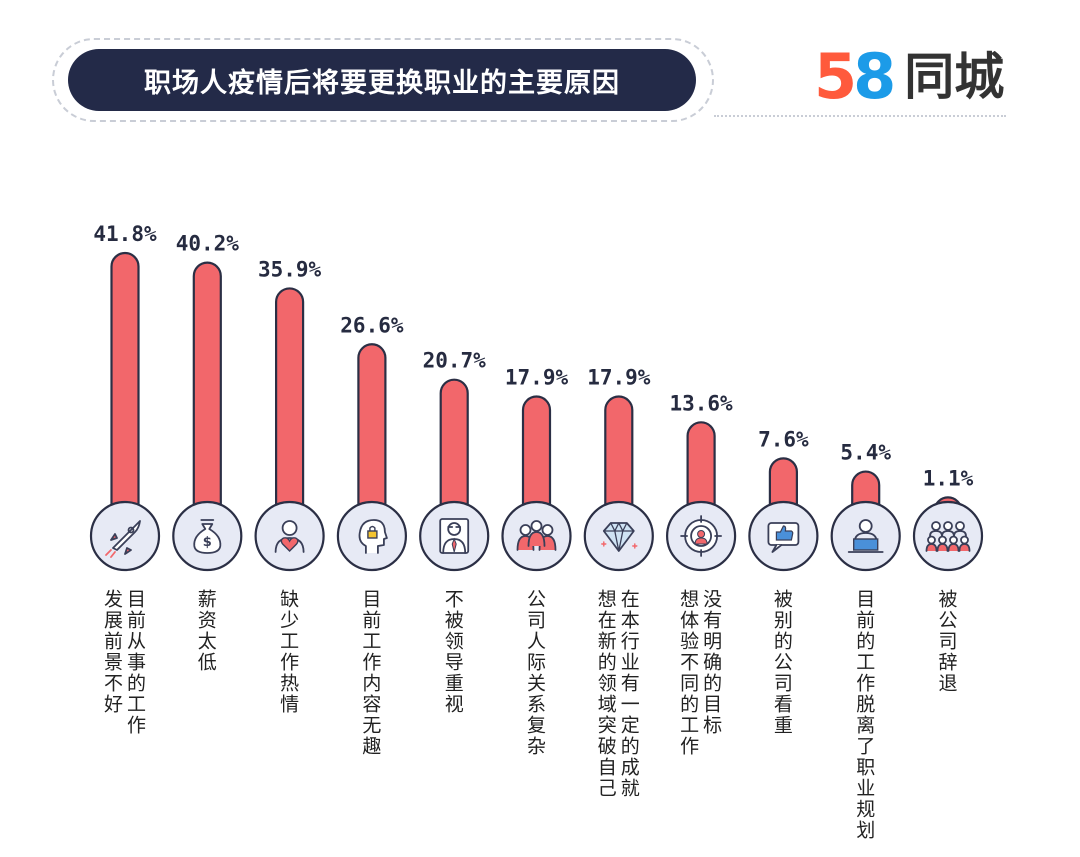  I want to click on category-label-char: 资, so click(207, 621).